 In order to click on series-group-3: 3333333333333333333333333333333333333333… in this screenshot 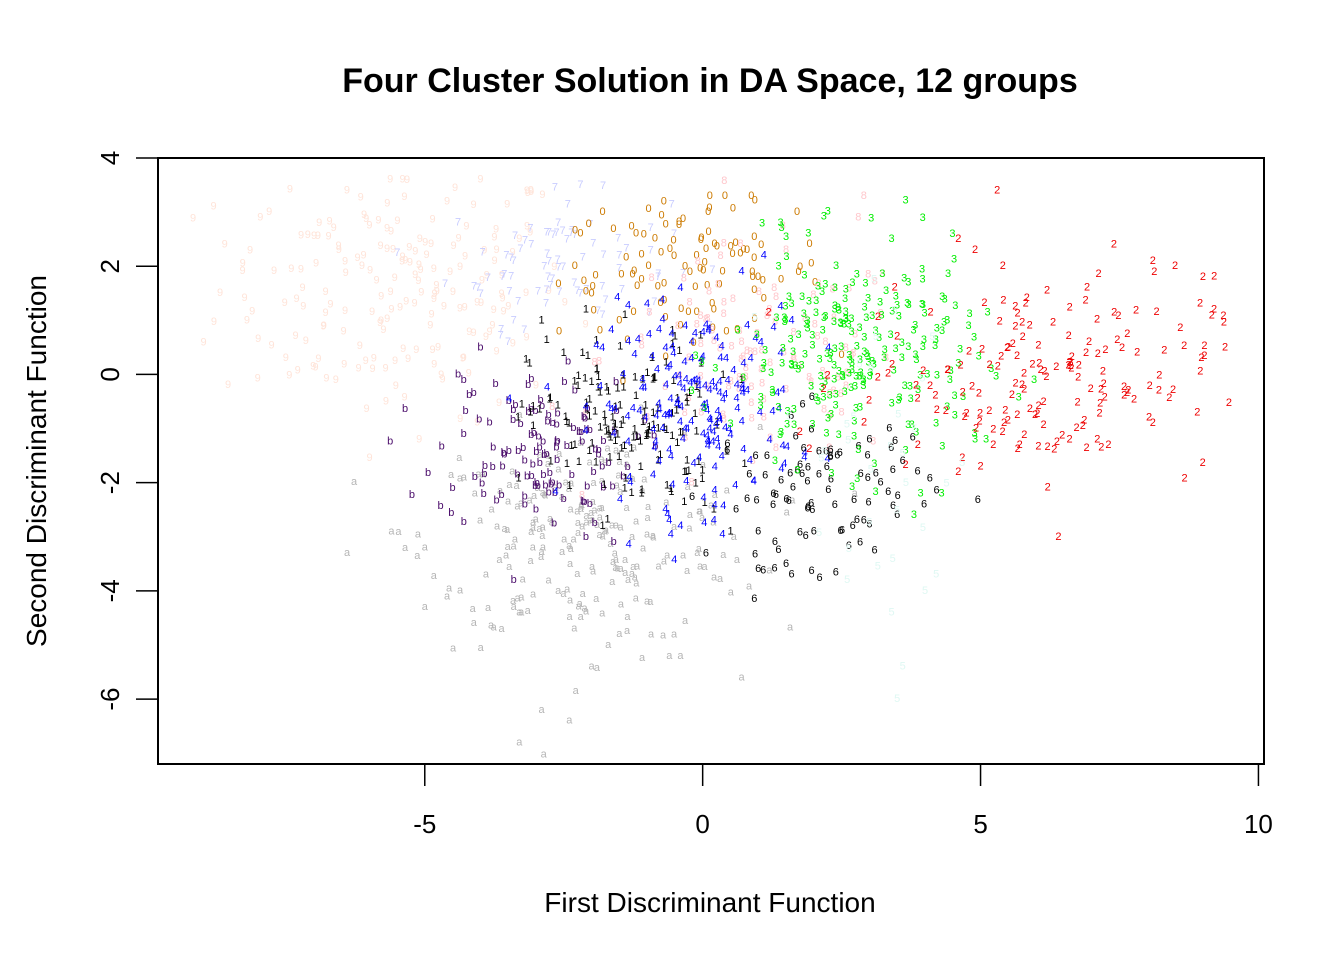, I will do `click(862, 358)`.